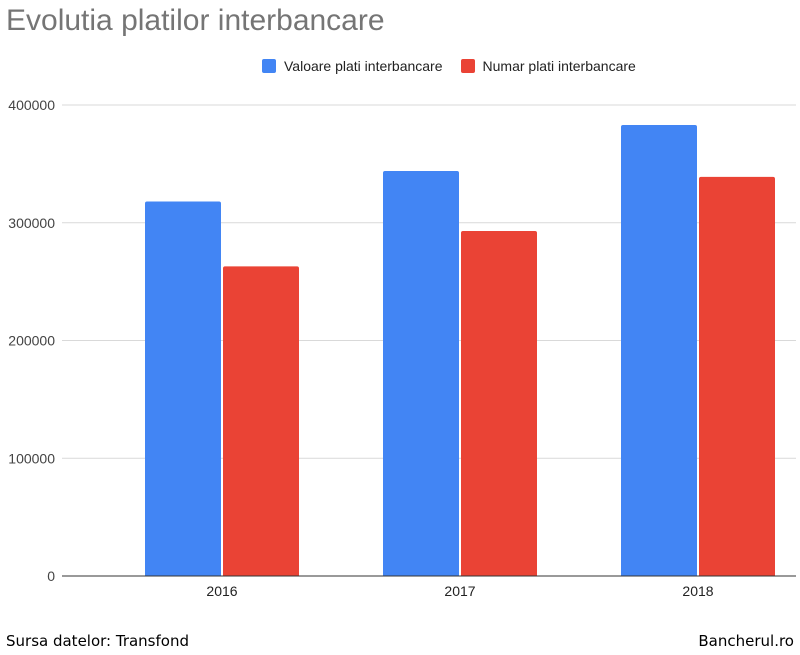  I want to click on x-tick-label: 2018, so click(697, 591).